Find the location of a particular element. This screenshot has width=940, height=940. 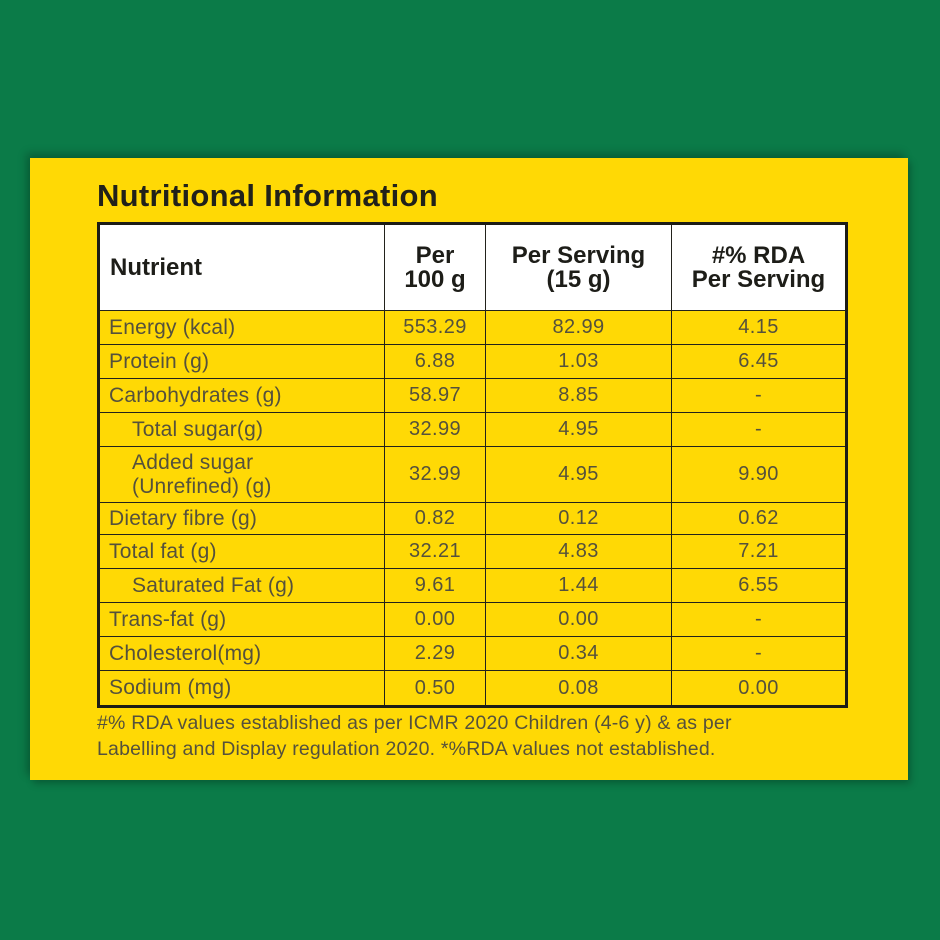

nutrient-label: Added sugar (Unrefined) (g) is located at coordinates (241, 474).